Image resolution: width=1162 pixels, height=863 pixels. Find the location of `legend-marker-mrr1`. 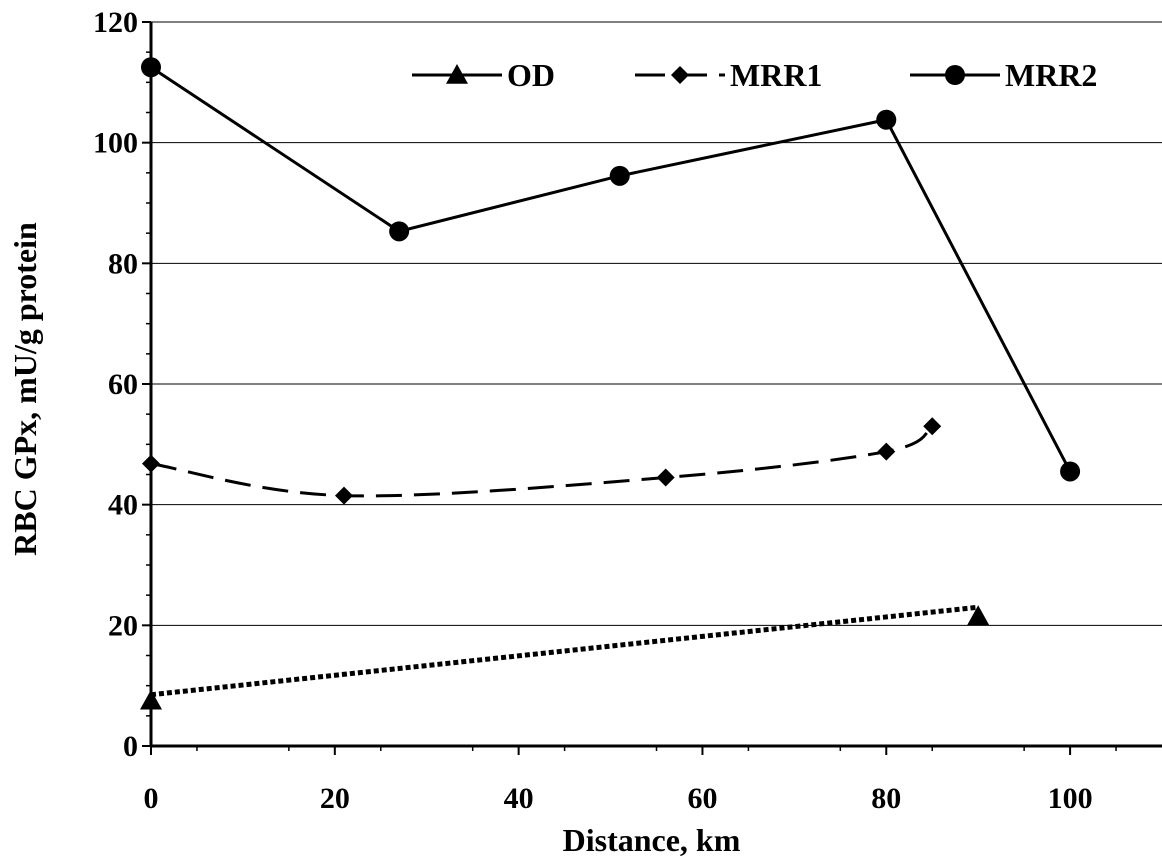

legend-marker-mrr1 is located at coordinates (680, 75).